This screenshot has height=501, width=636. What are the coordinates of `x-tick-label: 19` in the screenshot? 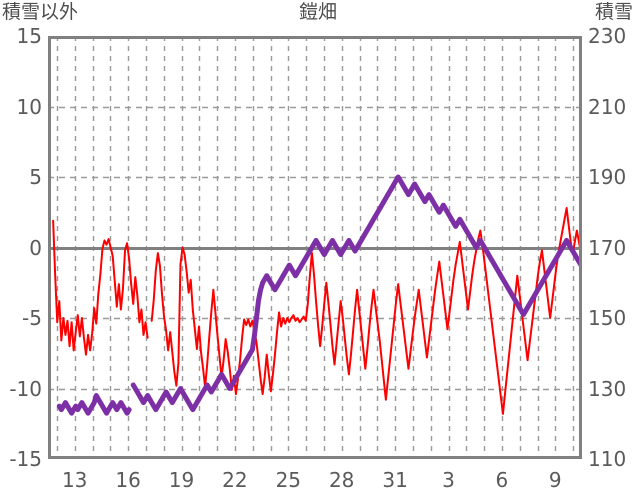 It's located at (181, 480).